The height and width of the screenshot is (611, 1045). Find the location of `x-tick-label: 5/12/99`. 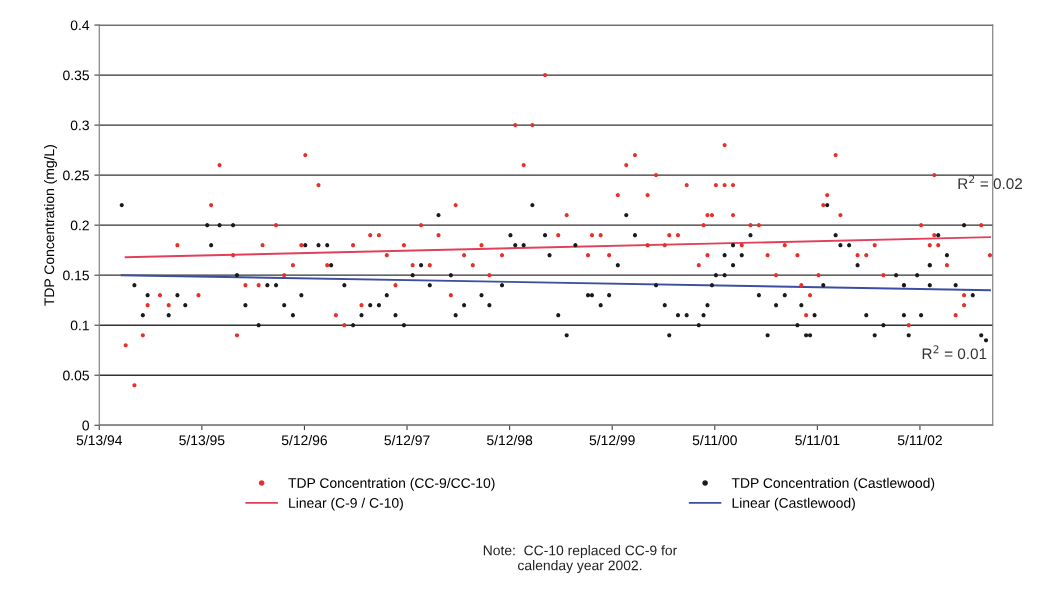

x-tick-label: 5/12/99 is located at coordinates (612, 440).